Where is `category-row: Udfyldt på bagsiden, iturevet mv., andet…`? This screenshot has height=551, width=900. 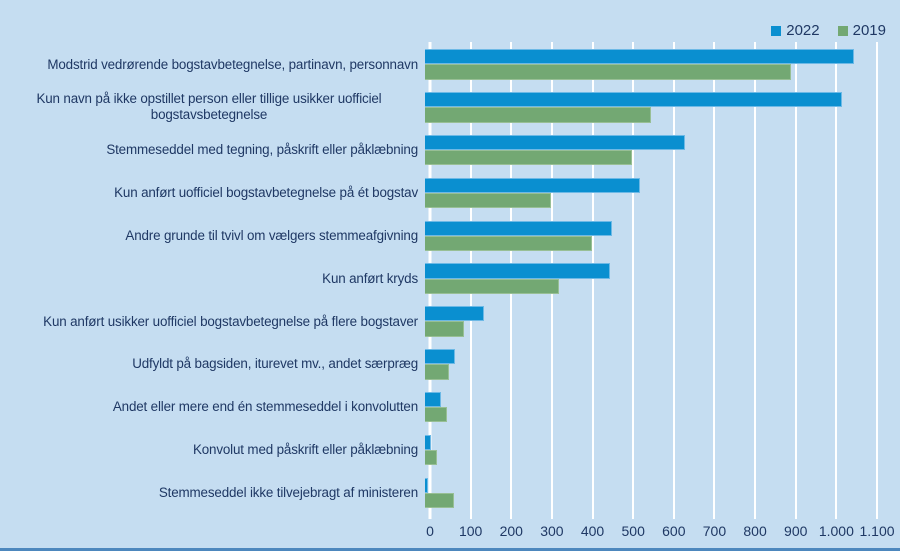 category-row: Udfyldt på bagsiden, iturevet mv., andet… is located at coordinates (438, 364).